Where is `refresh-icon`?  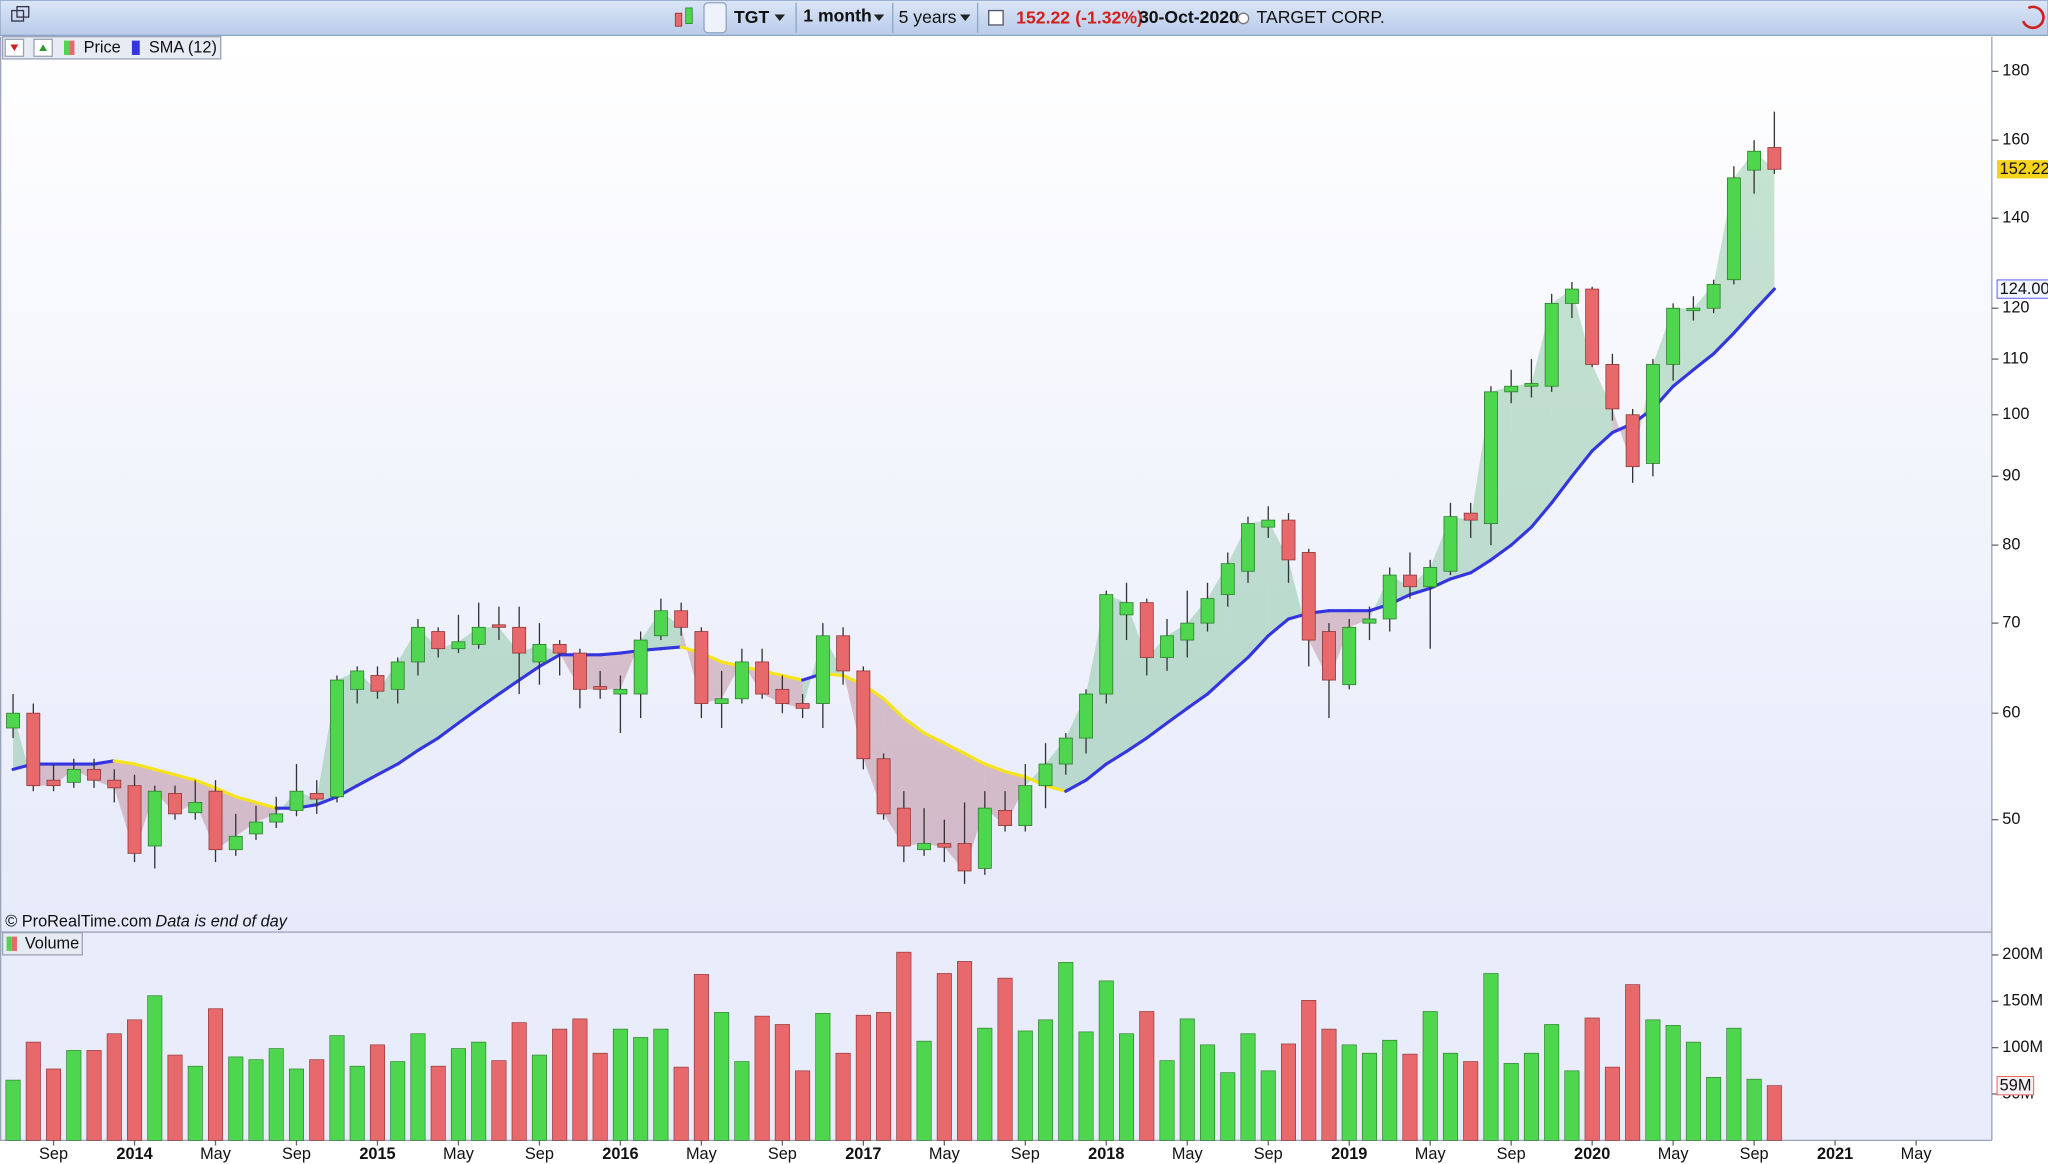 refresh-icon is located at coordinates (2033, 17).